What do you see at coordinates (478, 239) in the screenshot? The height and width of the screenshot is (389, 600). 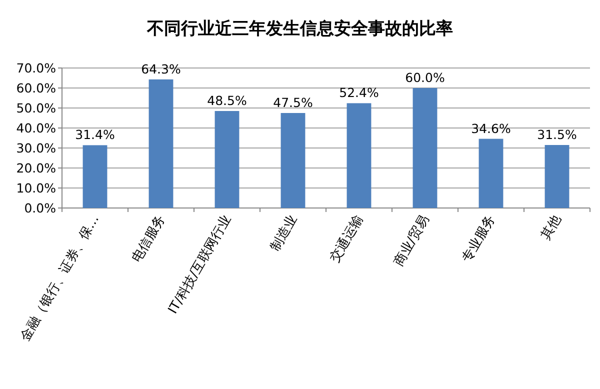 I see `x-tick-label: 专业服务` at bounding box center [478, 239].